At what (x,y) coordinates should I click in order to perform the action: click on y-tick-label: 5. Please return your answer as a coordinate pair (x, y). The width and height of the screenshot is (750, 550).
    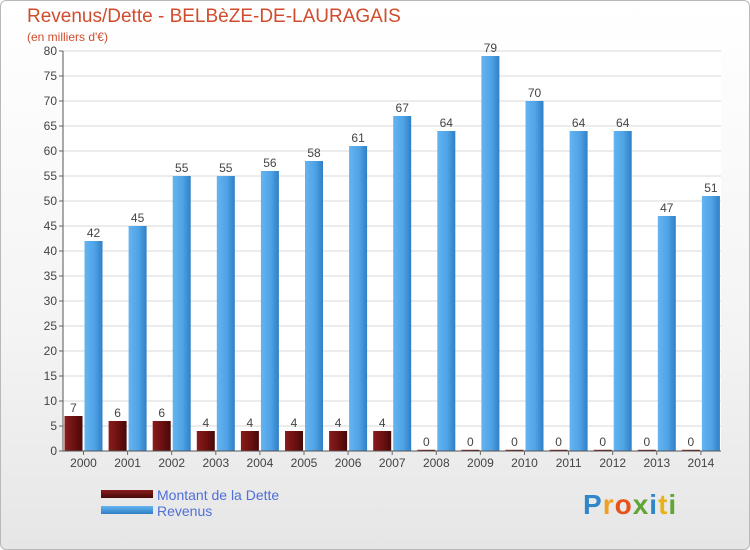
    Looking at the image, I should click on (53, 426).